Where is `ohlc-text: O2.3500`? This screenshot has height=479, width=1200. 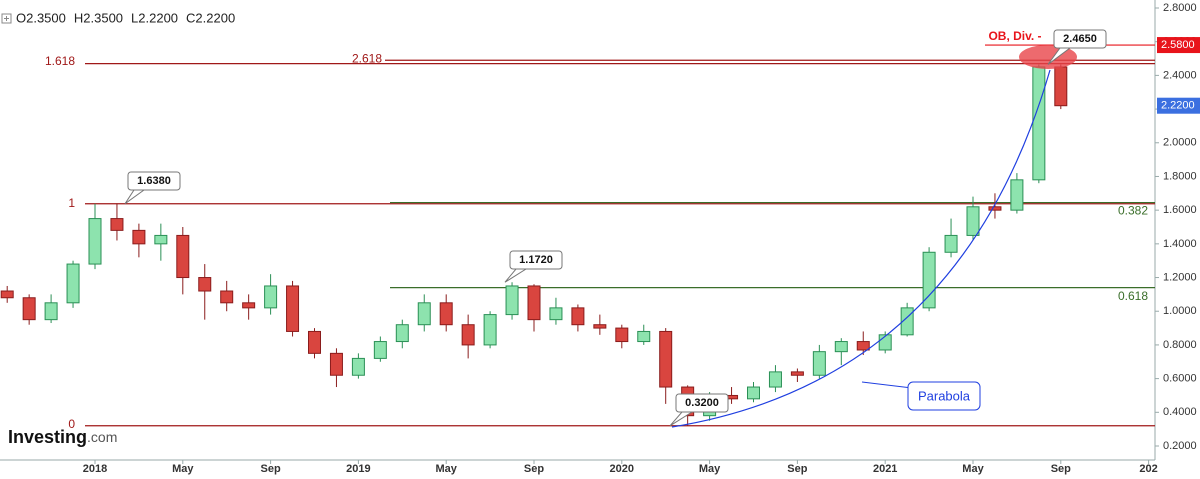
ohlc-text: O2.3500 is located at coordinates (41, 17).